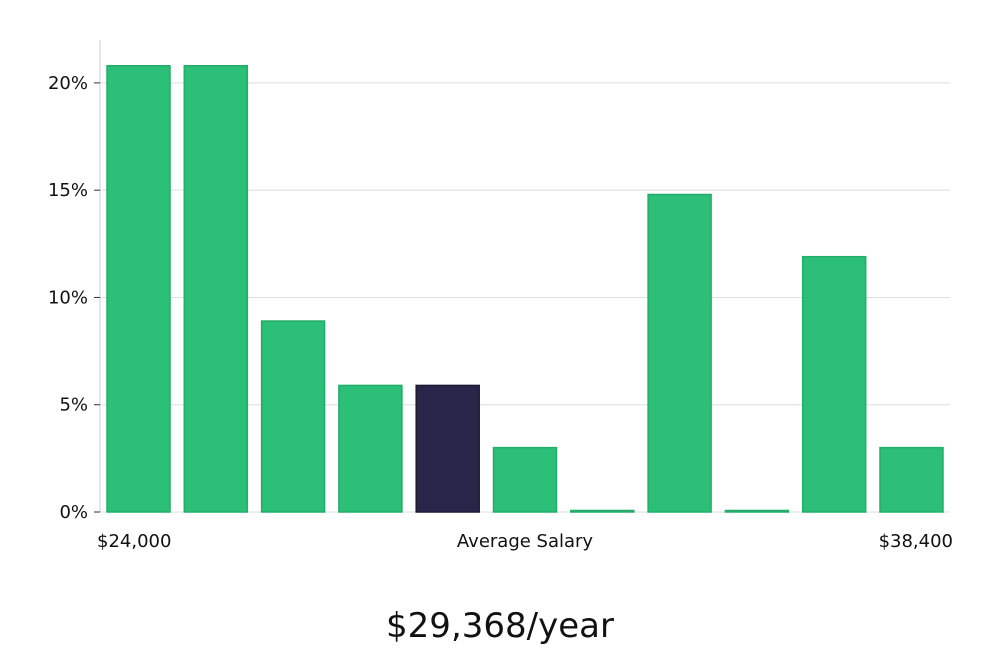  Describe the element at coordinates (68, 83) in the screenshot. I see `y-tick-label: 20%` at that location.